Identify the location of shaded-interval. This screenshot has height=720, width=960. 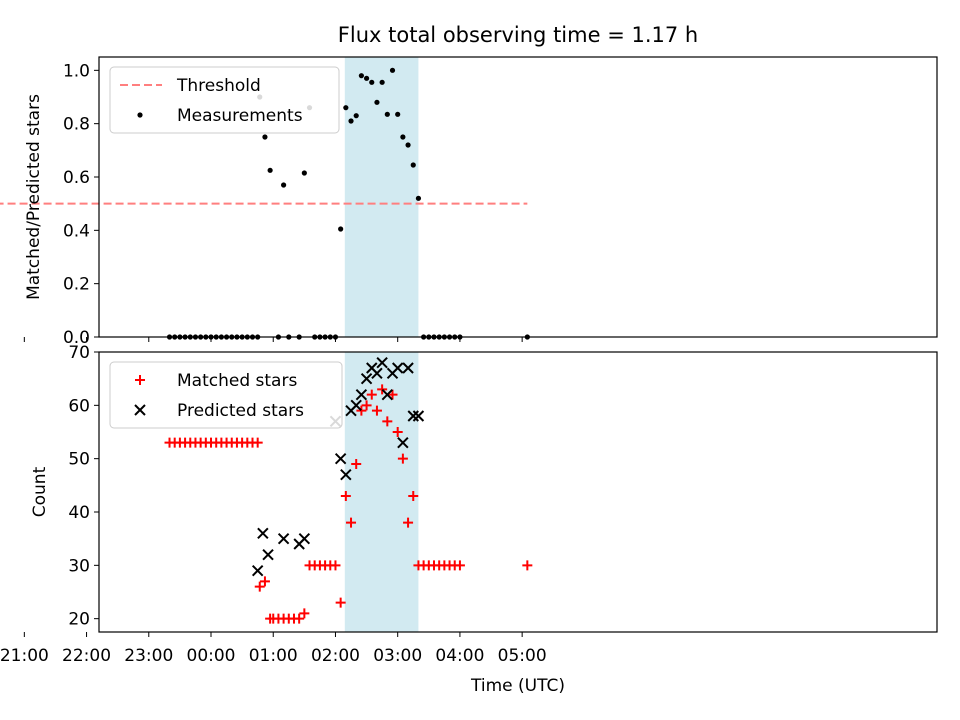
(381, 197).